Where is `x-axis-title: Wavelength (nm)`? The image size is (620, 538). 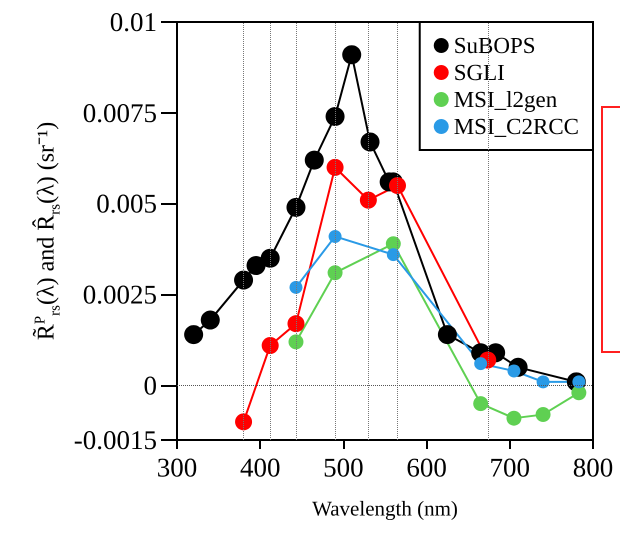
x-axis-title: Wavelength (nm) is located at coordinates (385, 508).